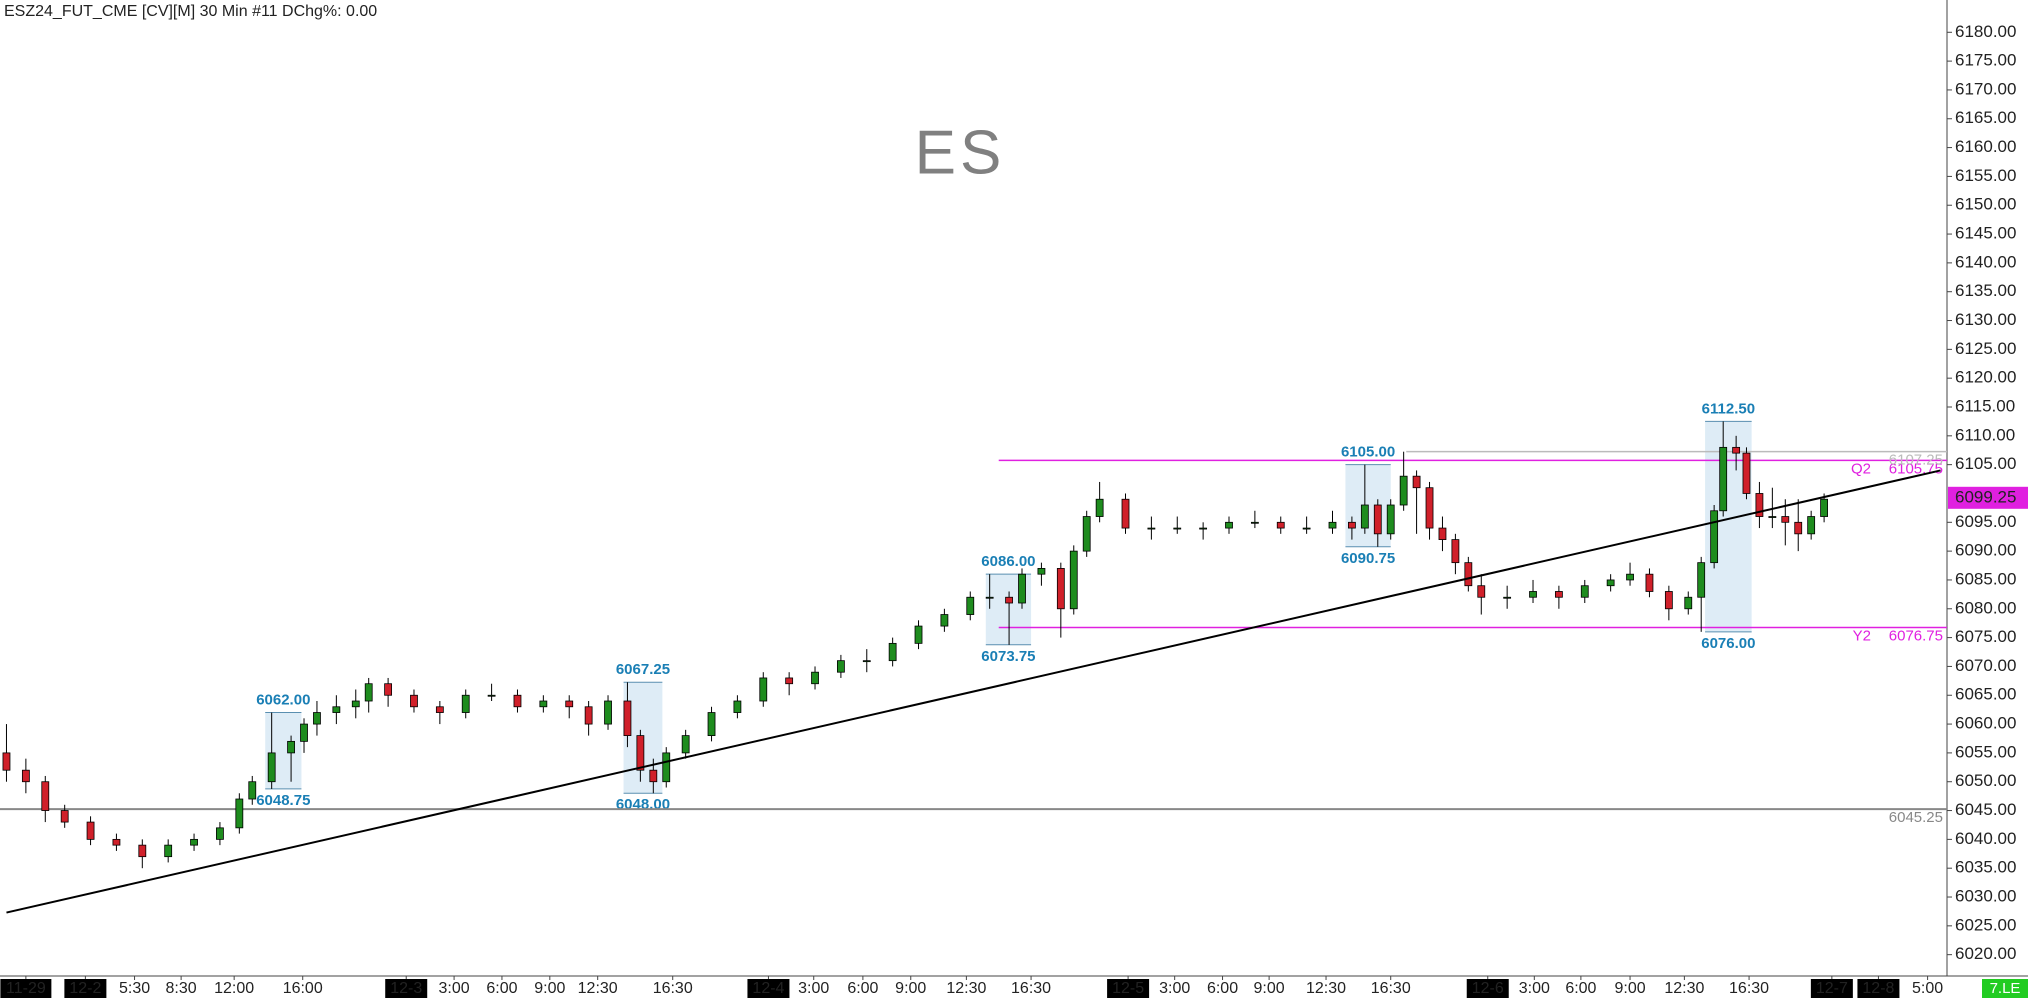 The height and width of the screenshot is (998, 2028). What do you see at coordinates (1368, 558) in the screenshot?
I see `range-low-label: 6090.75` at bounding box center [1368, 558].